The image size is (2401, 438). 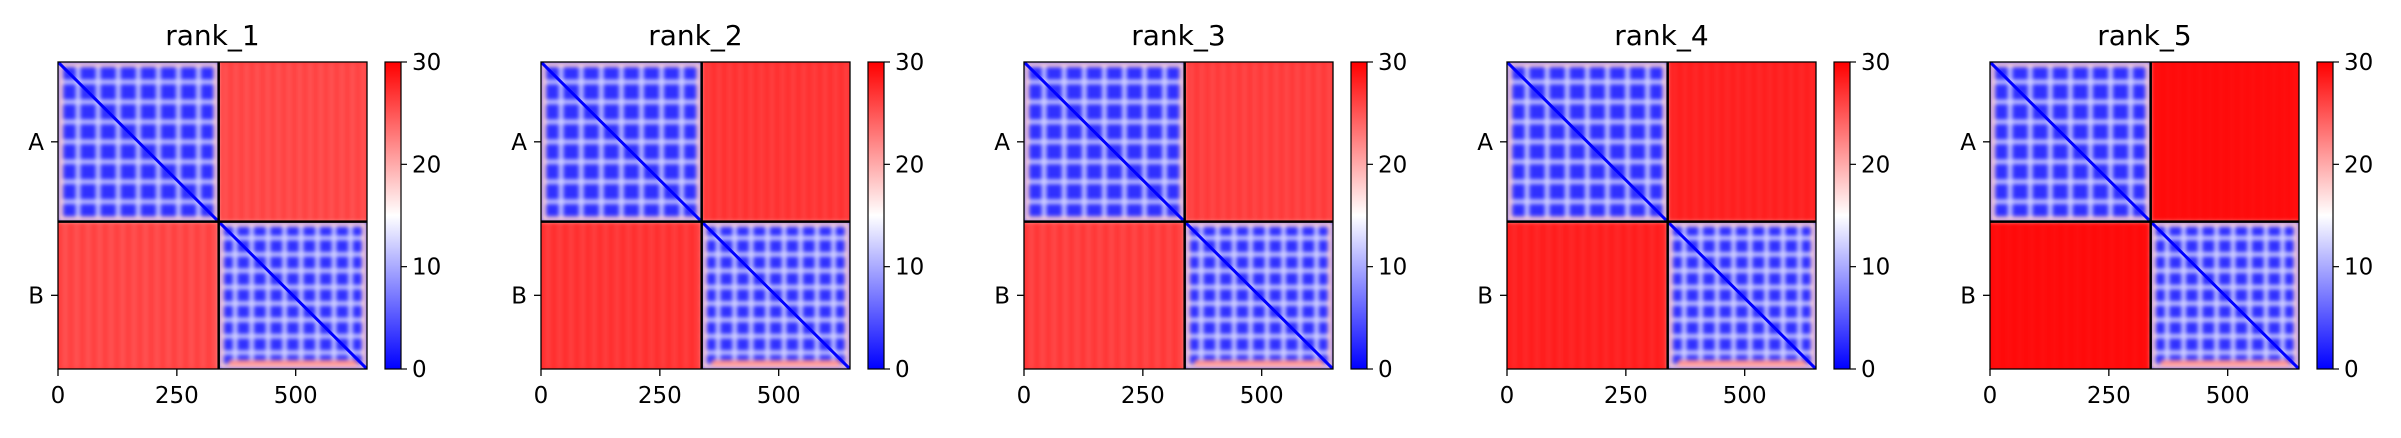 I want to click on panel-title: rank_3, so click(x=1178, y=35).